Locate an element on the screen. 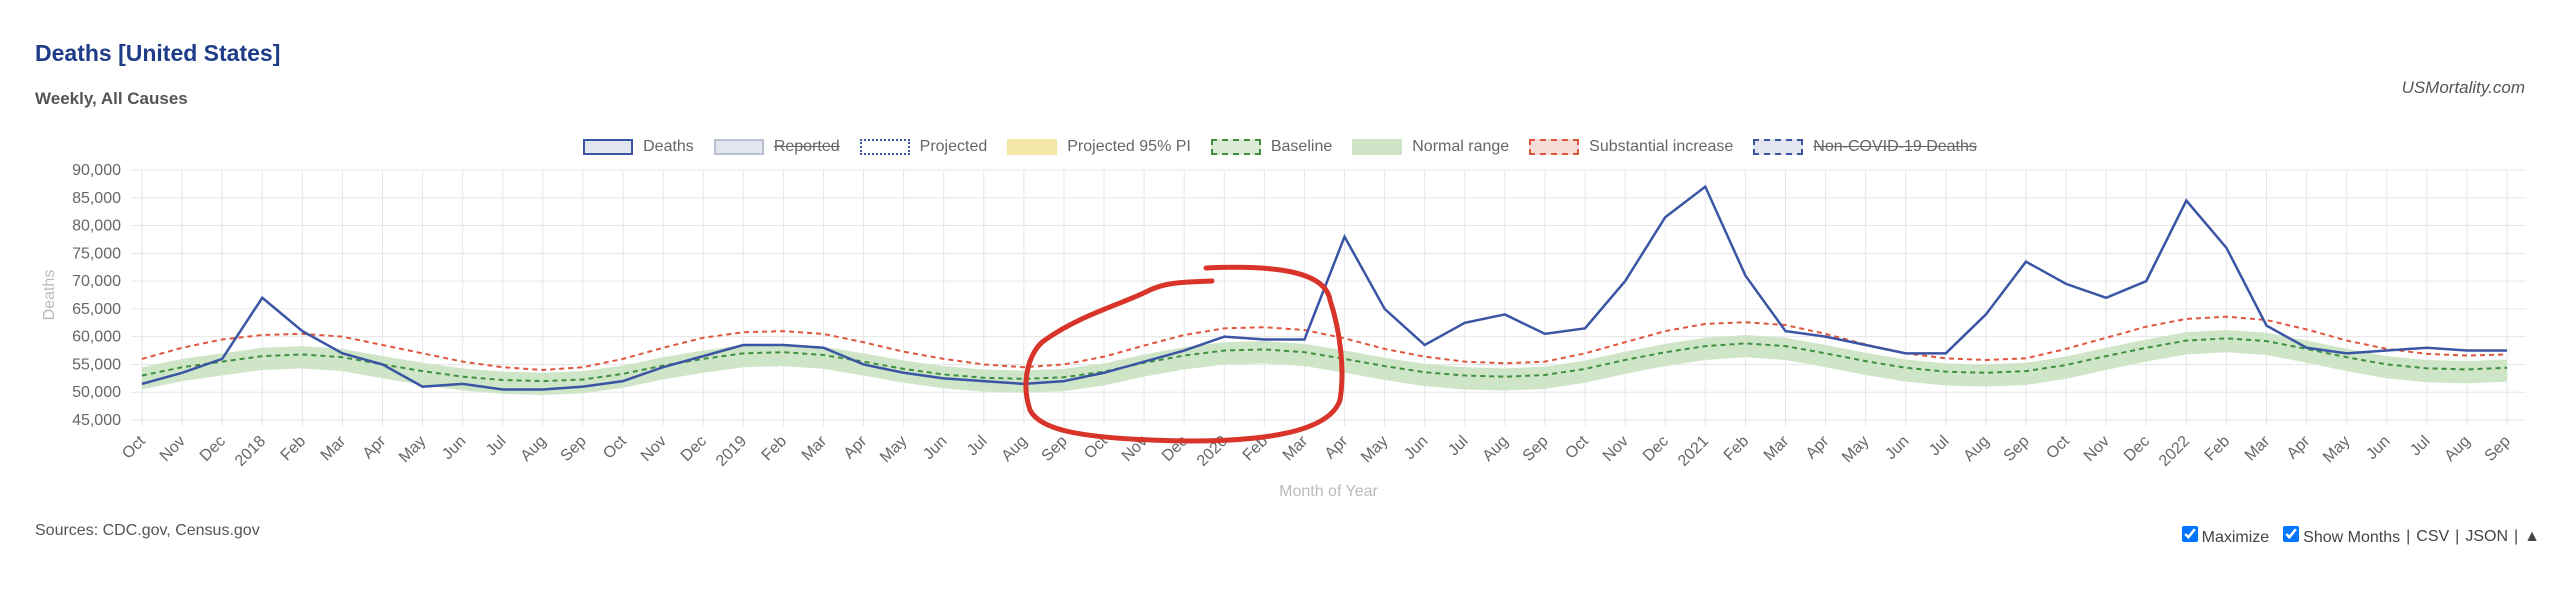  legend-item: Projected 95% PI is located at coordinates (1099, 147).